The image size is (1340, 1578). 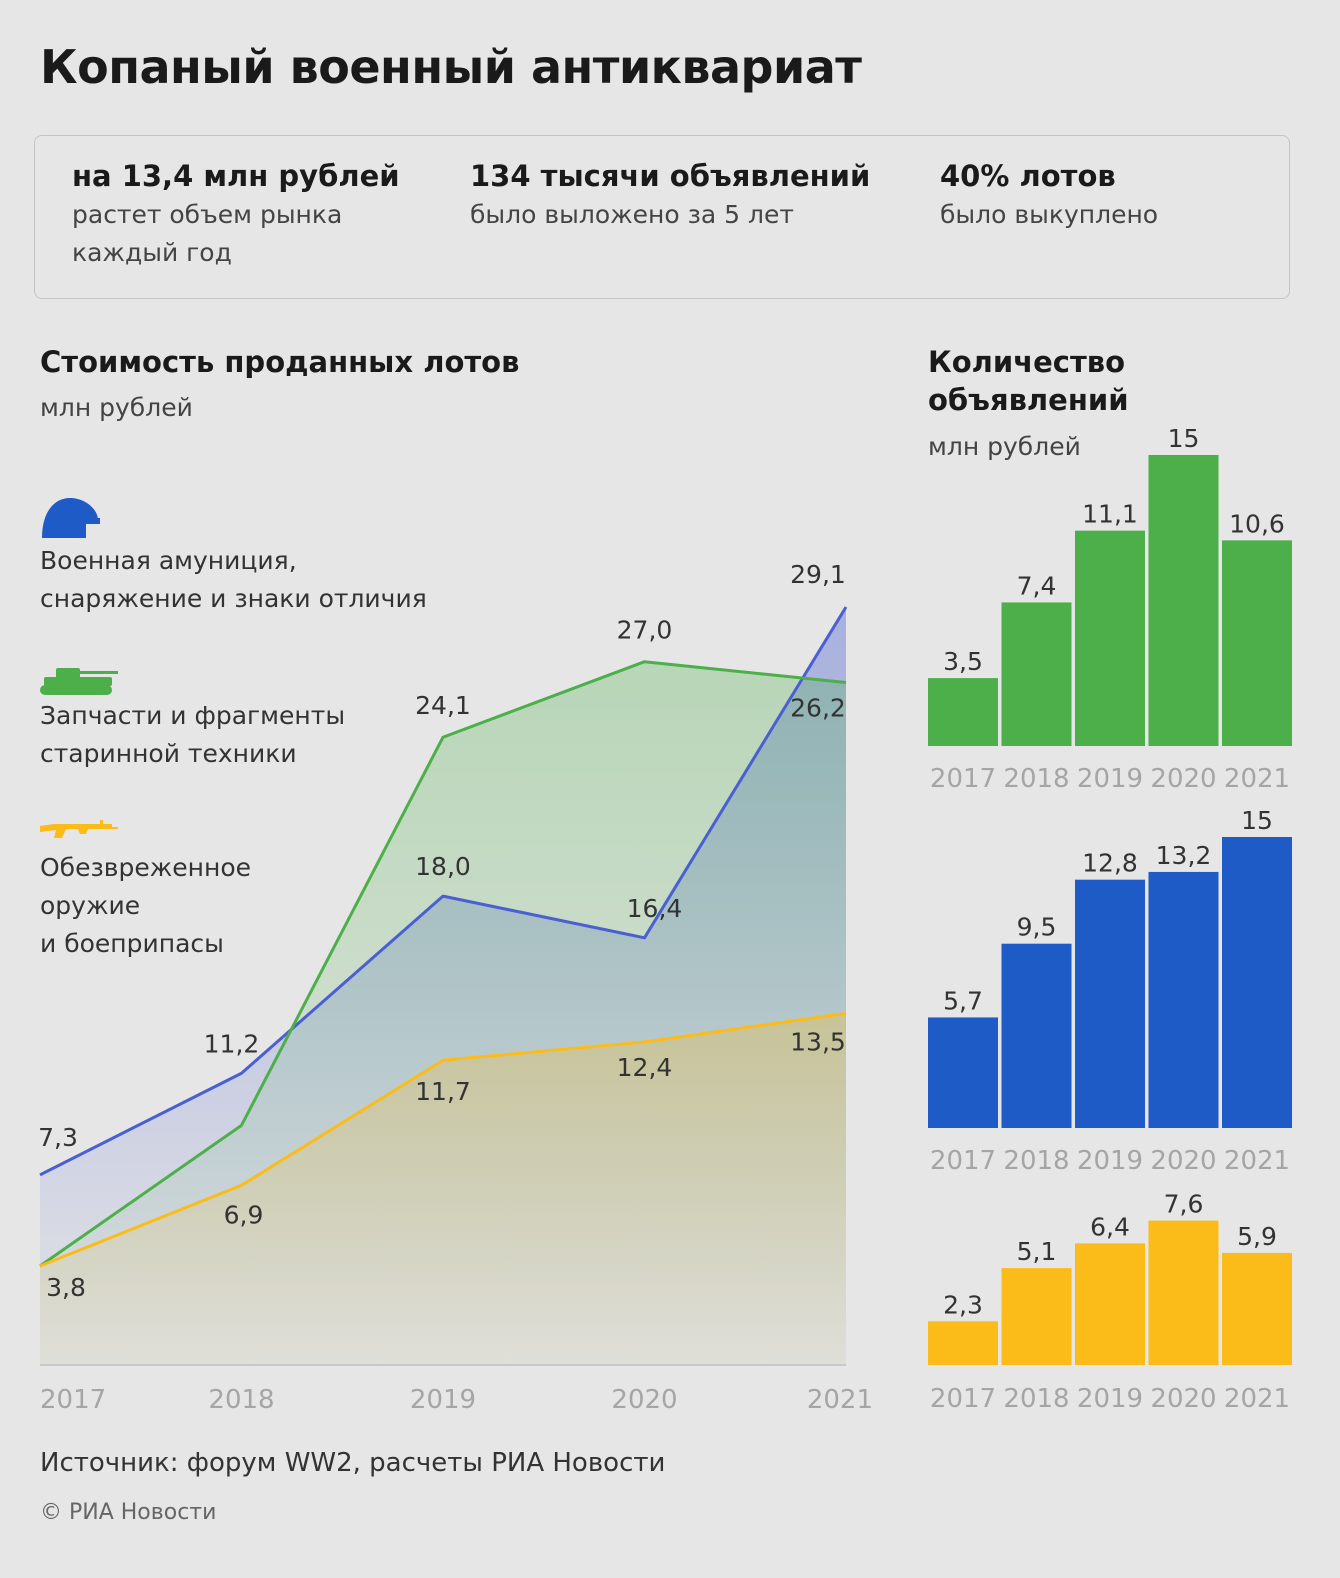 I want to click on data-label: 3,8, so click(x=66, y=1287).